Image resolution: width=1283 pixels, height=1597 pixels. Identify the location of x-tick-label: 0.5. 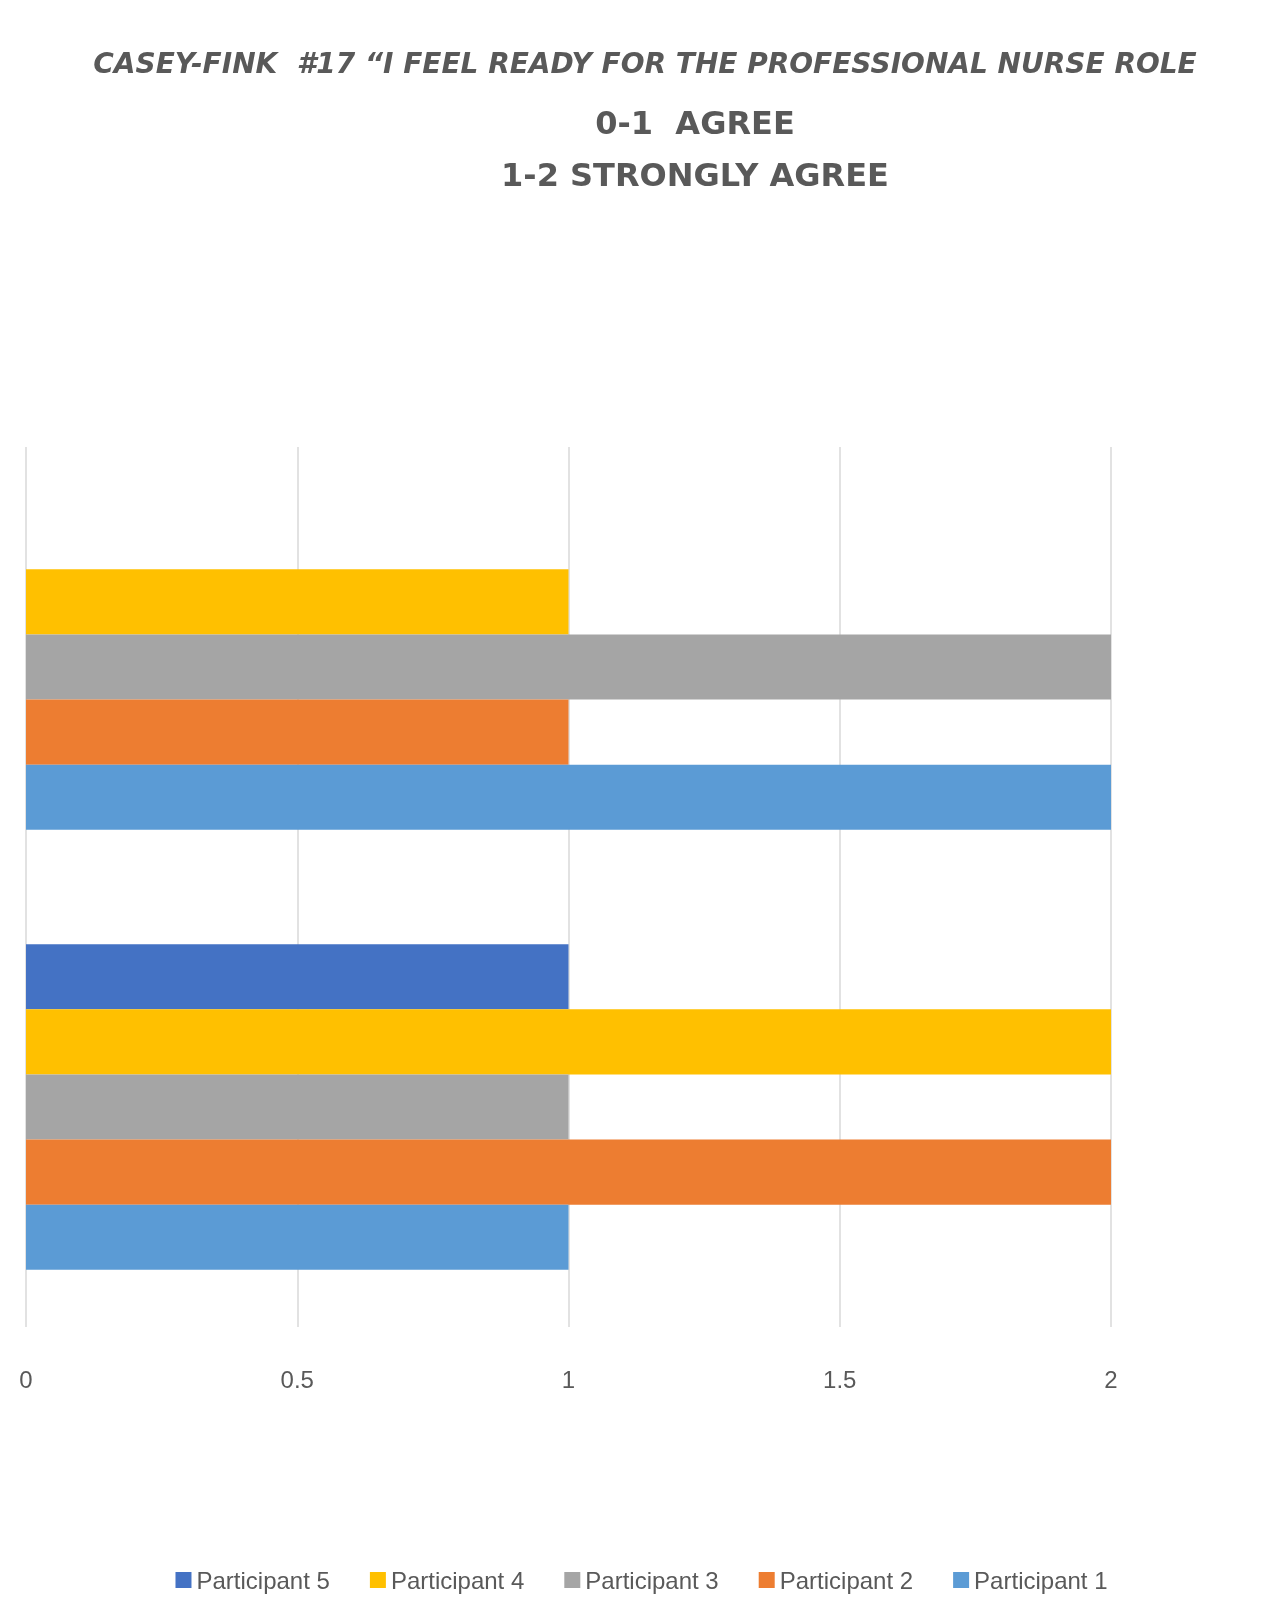
(297, 1379).